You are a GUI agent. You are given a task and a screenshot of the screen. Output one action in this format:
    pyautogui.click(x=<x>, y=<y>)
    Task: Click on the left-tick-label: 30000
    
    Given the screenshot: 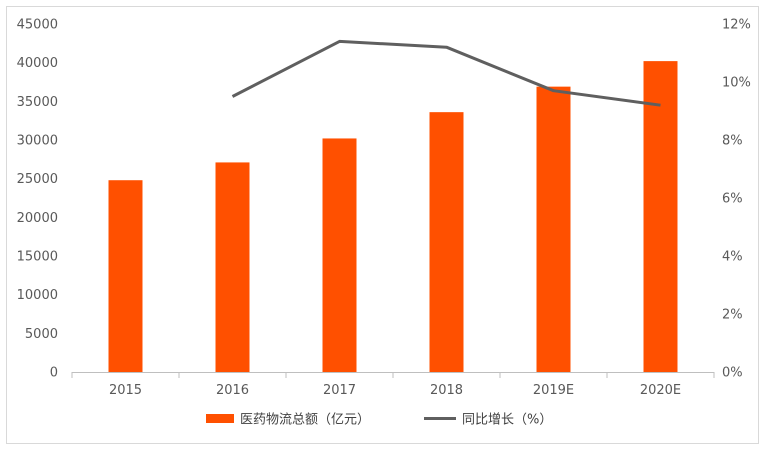 What is the action you would take?
    pyautogui.click(x=37, y=141)
    